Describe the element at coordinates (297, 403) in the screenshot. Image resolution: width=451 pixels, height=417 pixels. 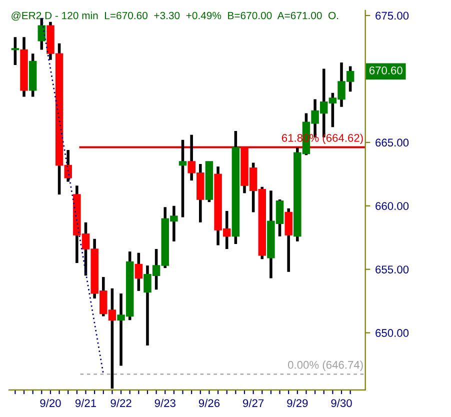
I see `x-tick-label: 9/29` at that location.